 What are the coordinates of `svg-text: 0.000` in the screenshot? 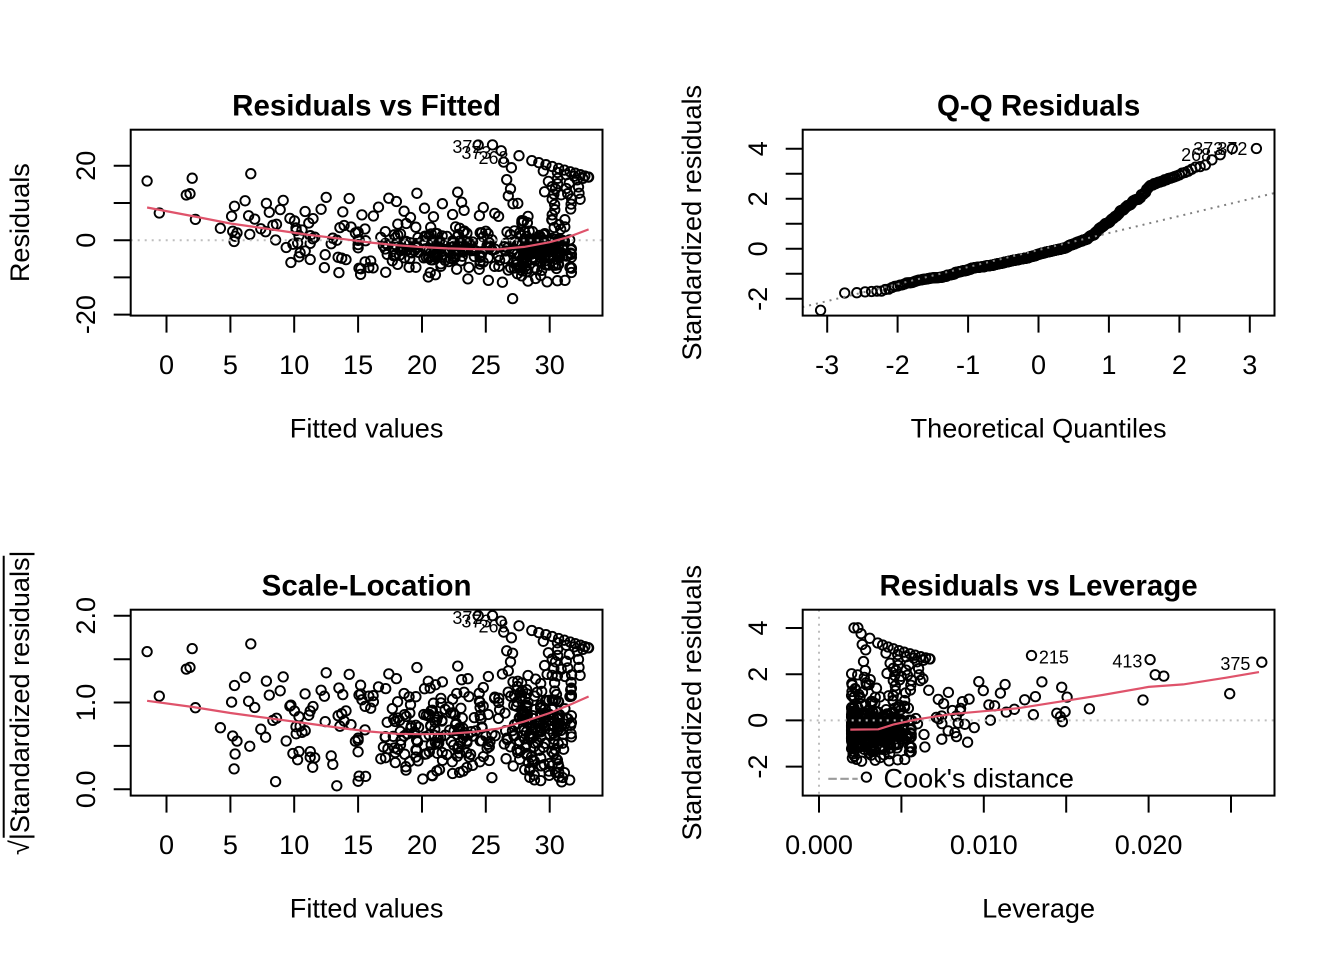 It's located at (819, 844).